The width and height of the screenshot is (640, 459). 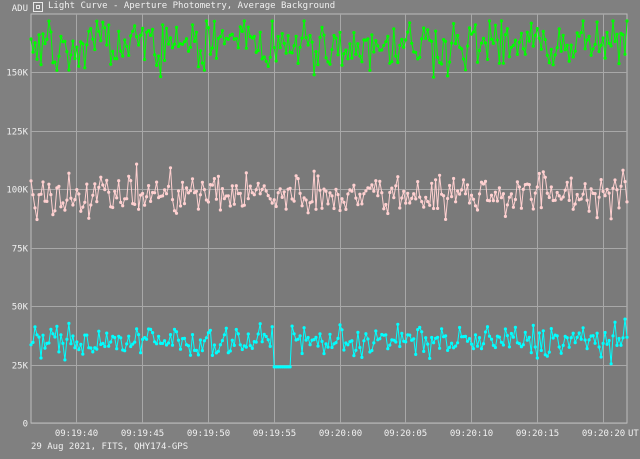 What do you see at coordinates (38, 7) in the screenshot?
I see `light-curve-app-icon` at bounding box center [38, 7].